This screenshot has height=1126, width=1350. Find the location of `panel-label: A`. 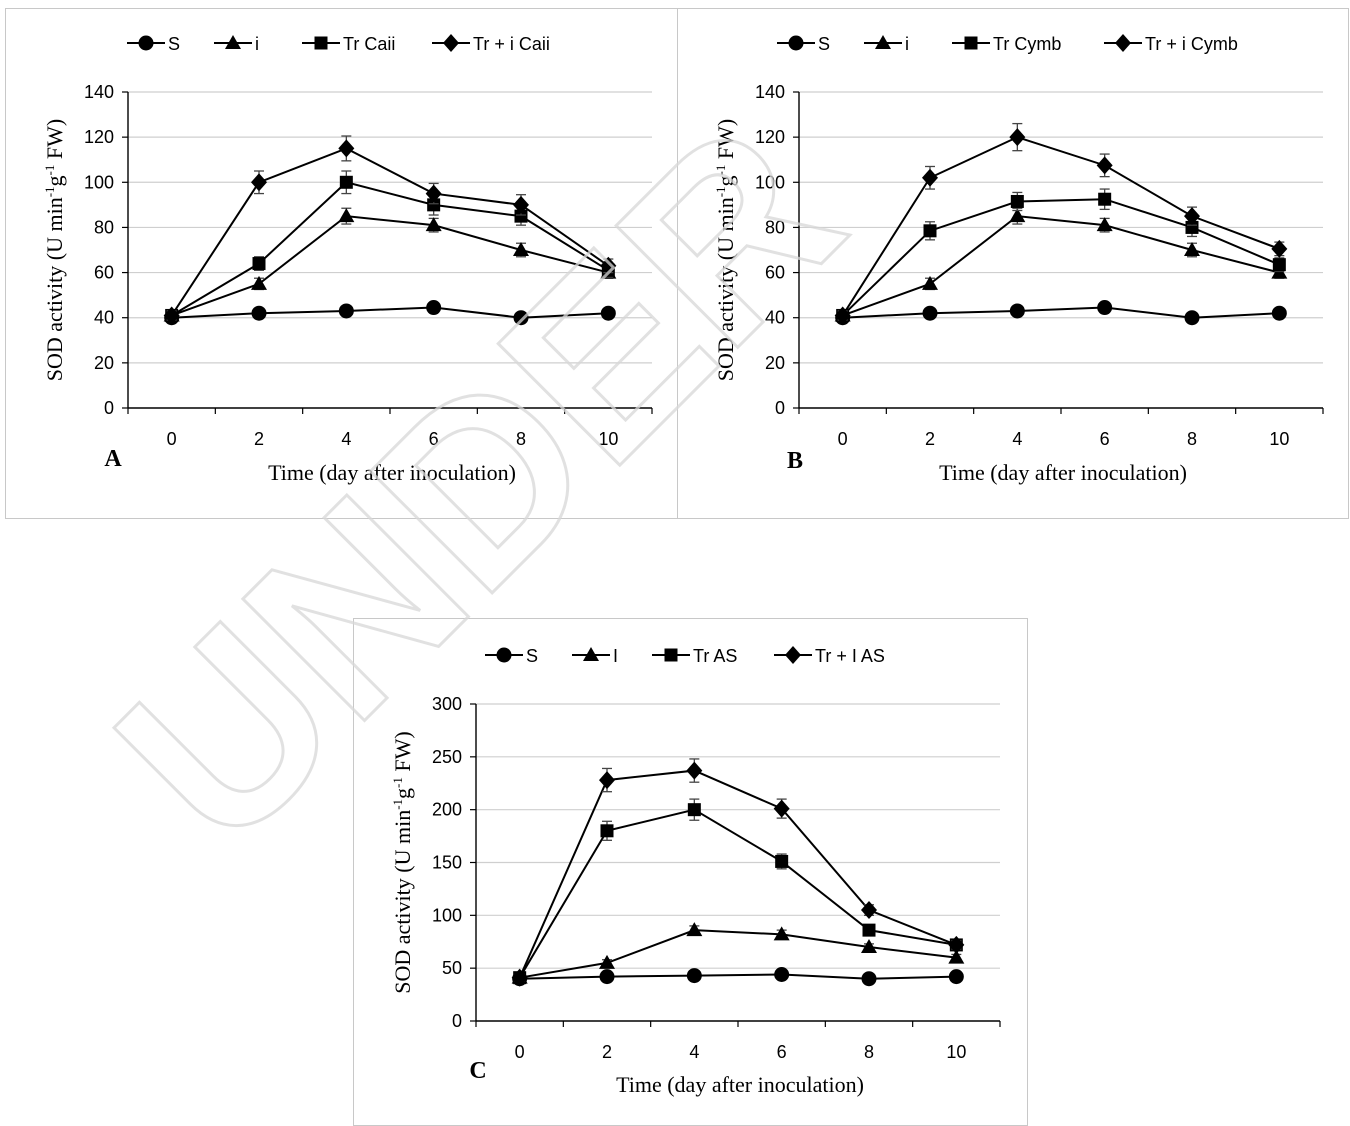

panel-label: A is located at coordinates (113, 459).